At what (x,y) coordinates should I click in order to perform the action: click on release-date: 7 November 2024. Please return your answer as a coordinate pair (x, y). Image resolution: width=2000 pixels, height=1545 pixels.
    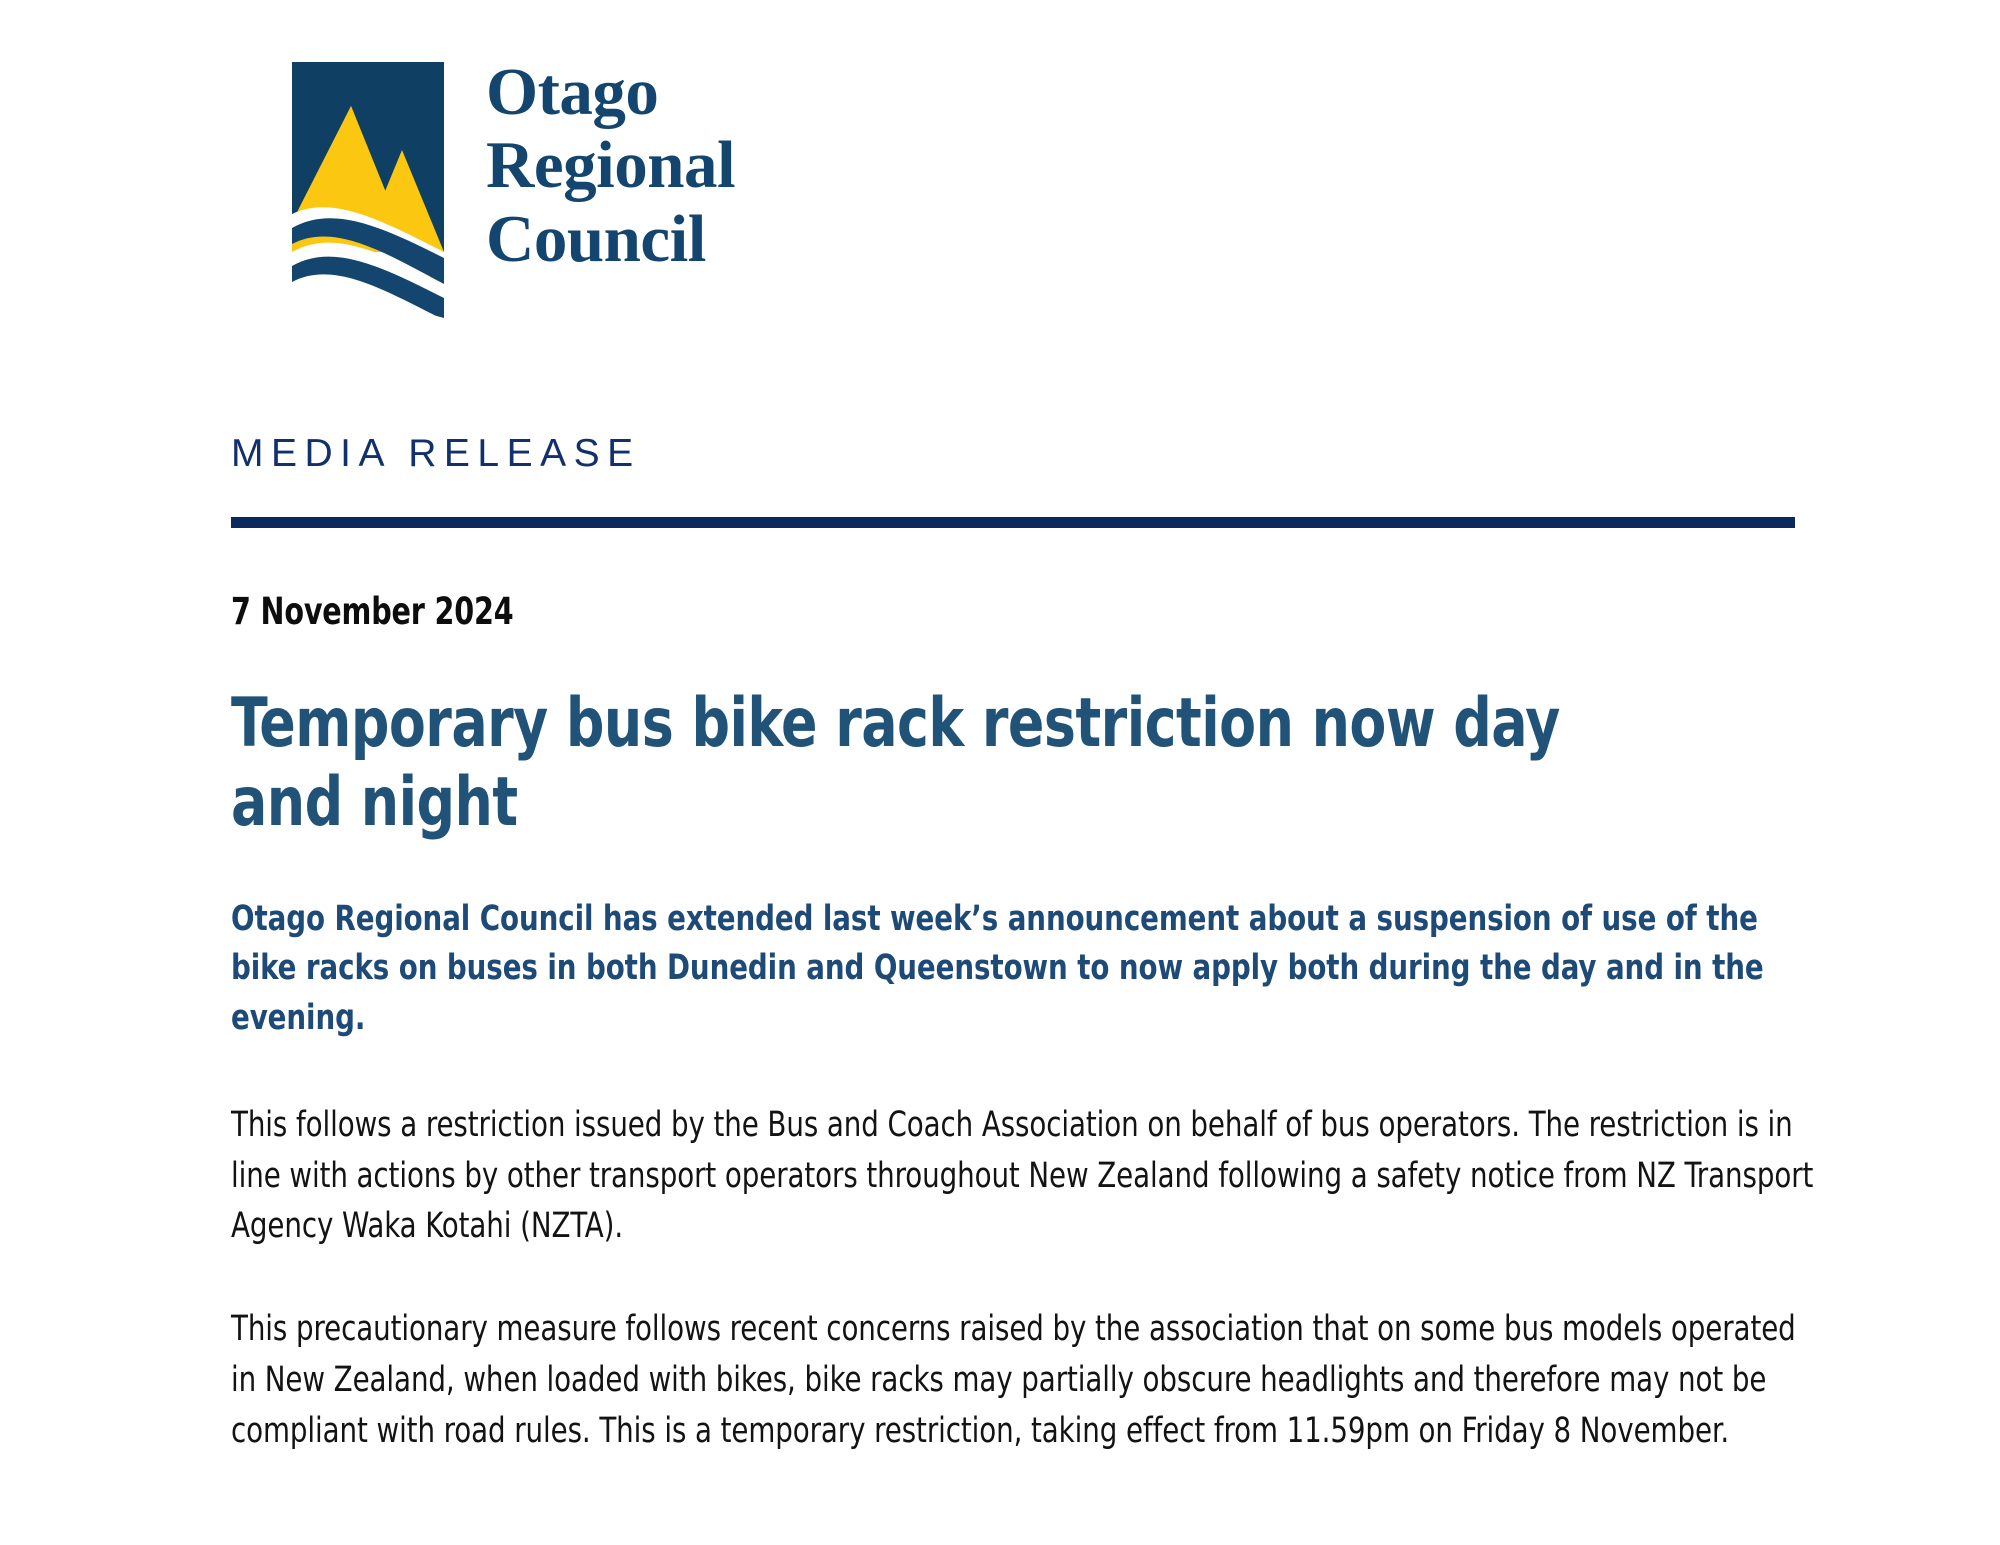
    Looking at the image, I should click on (372, 611).